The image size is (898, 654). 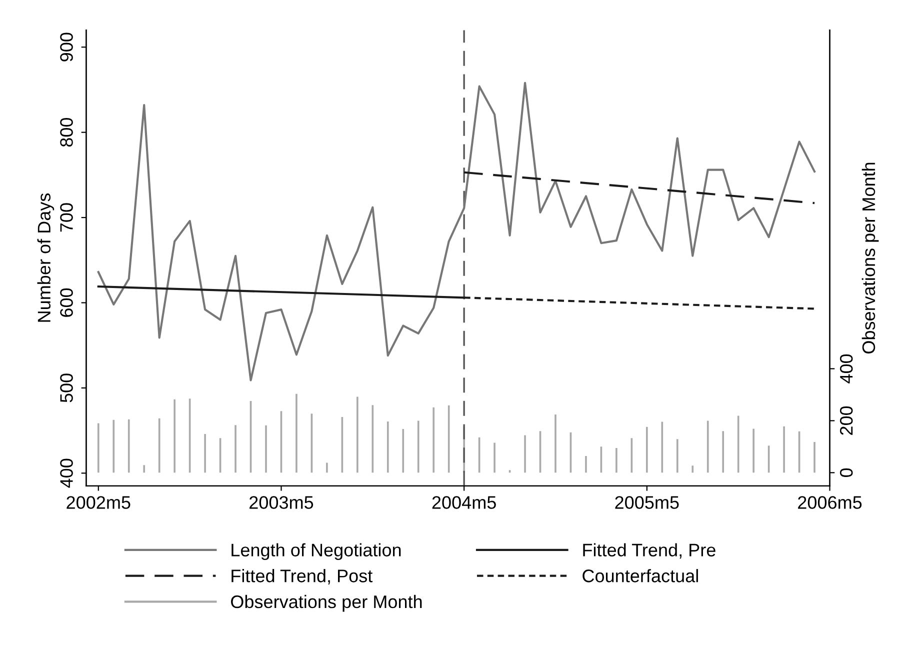 I want to click on legend-label: Counterfactual, so click(x=640, y=575).